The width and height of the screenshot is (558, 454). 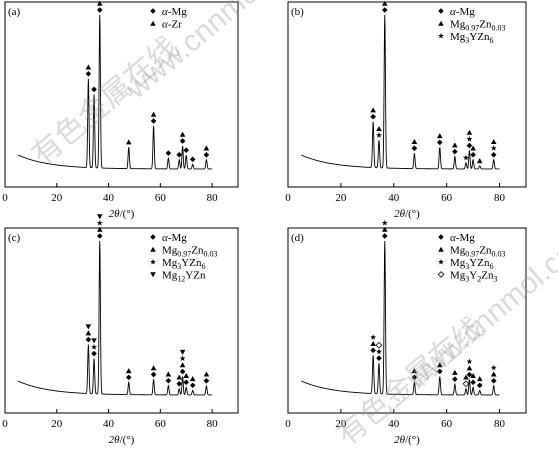 I want to click on x-tick-label: 0, so click(x=5, y=198).